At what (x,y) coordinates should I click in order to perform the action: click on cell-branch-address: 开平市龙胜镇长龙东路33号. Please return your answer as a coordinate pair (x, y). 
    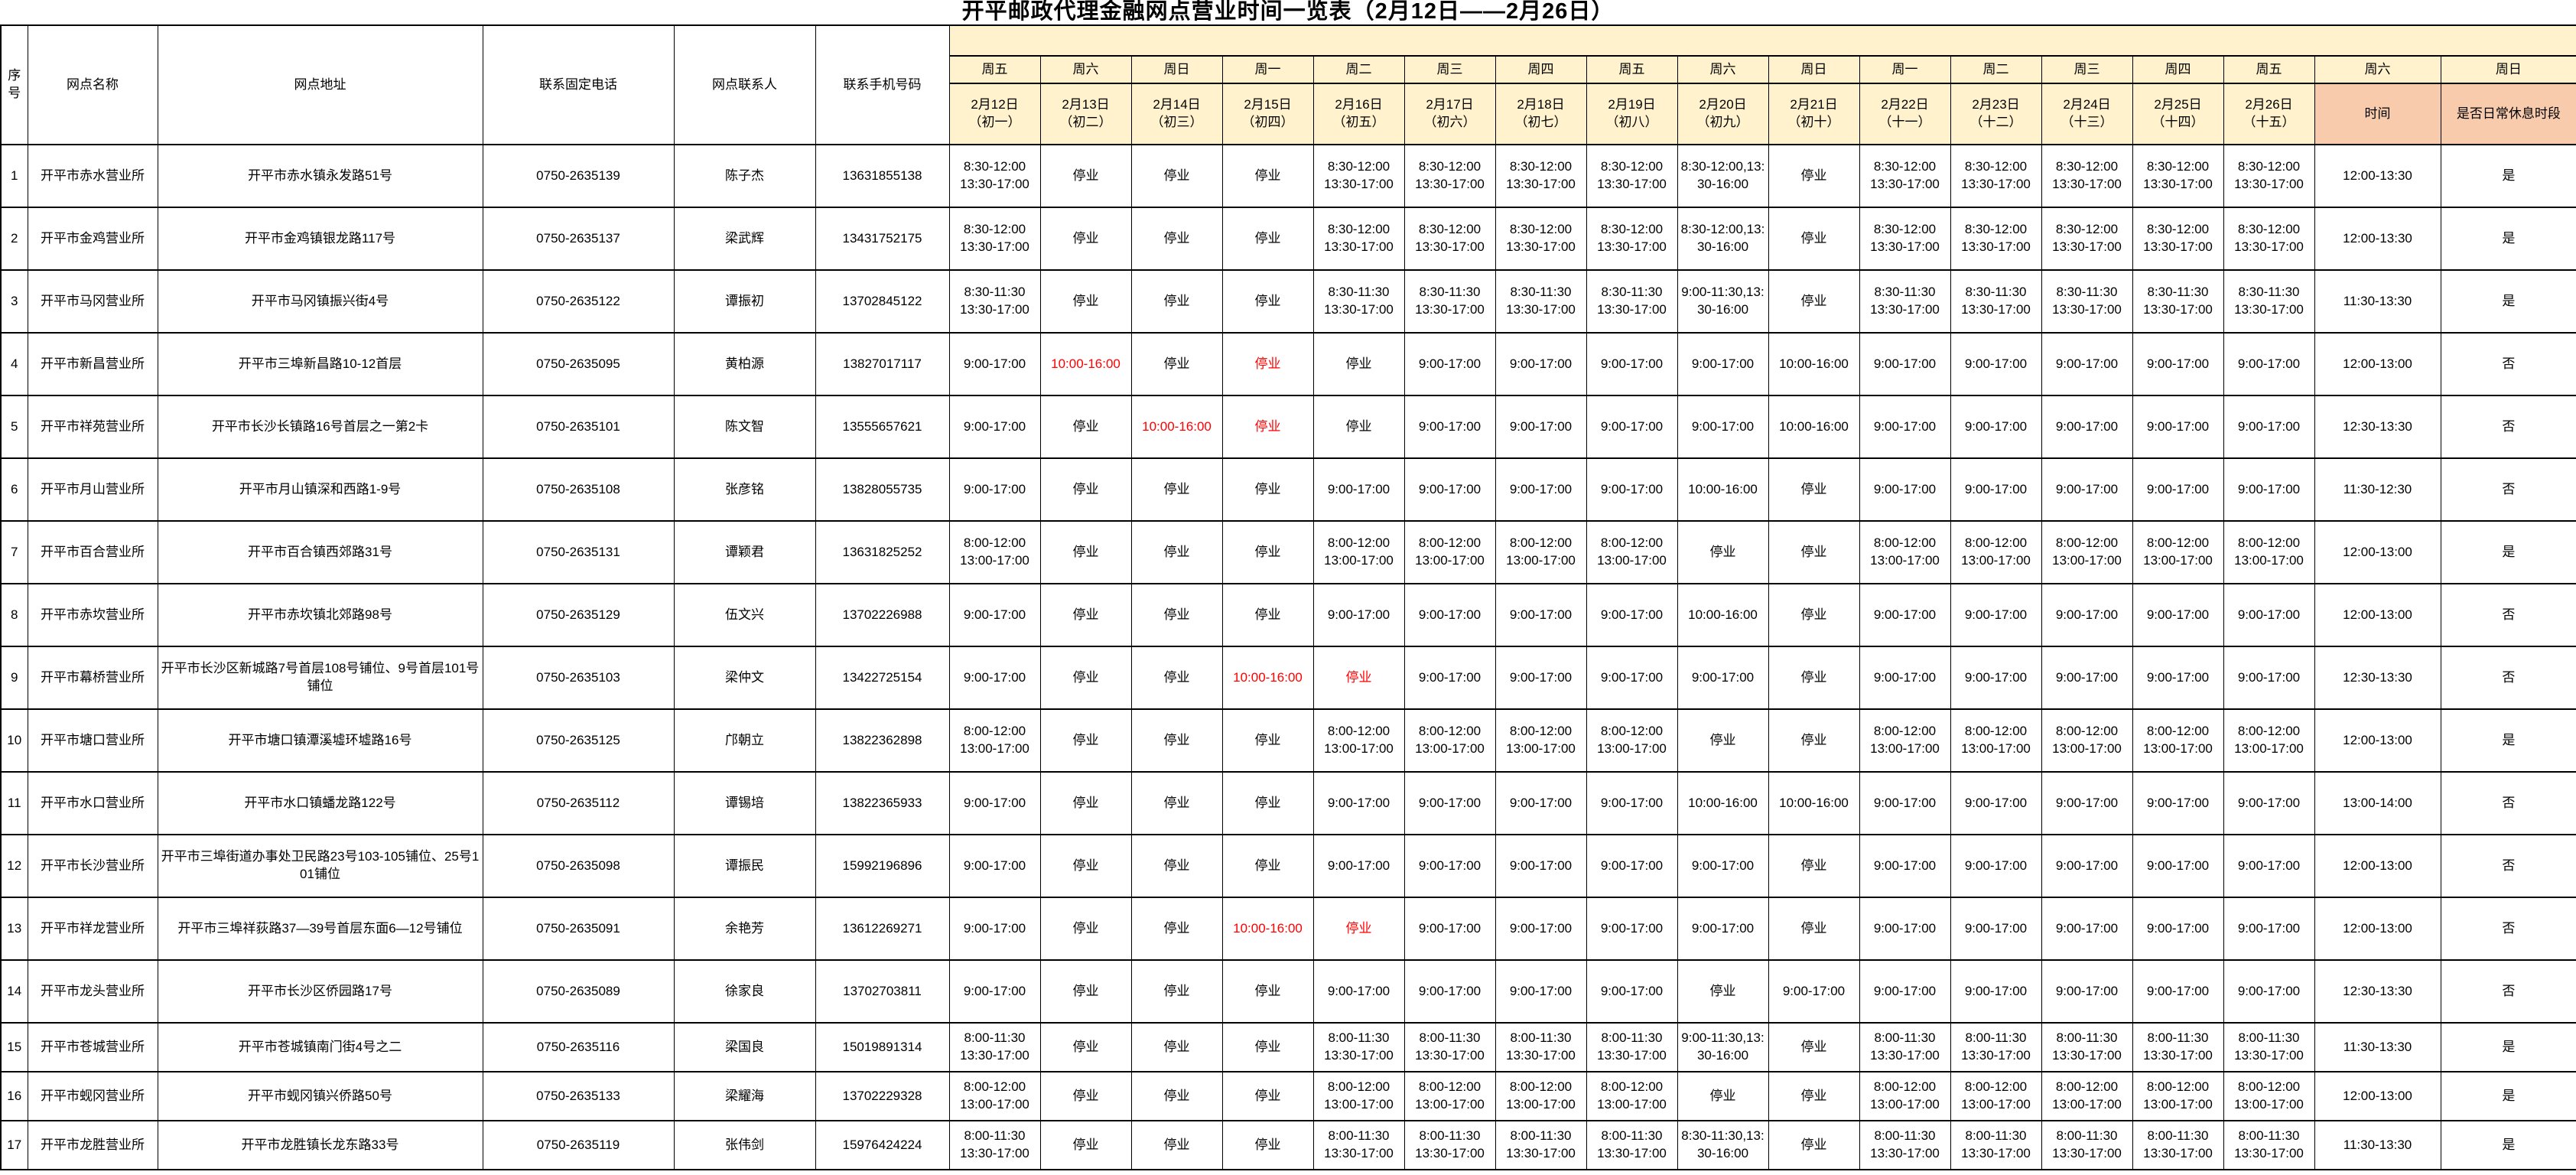
    Looking at the image, I should click on (320, 1145).